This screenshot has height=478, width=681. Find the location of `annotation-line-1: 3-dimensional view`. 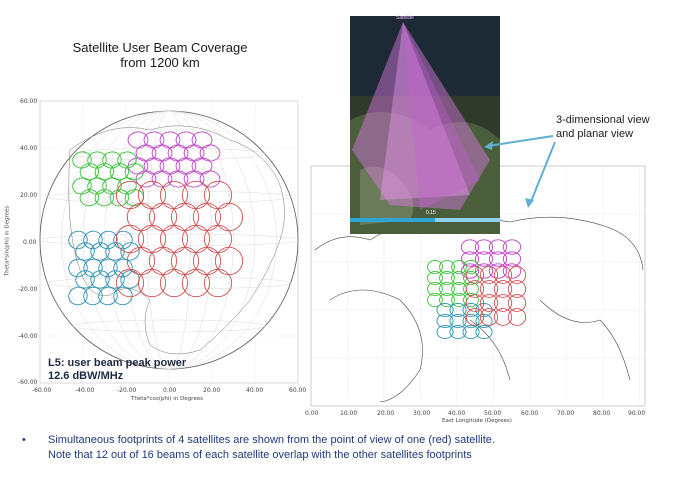

annotation-line-1: 3-dimensional view is located at coordinates (603, 120).